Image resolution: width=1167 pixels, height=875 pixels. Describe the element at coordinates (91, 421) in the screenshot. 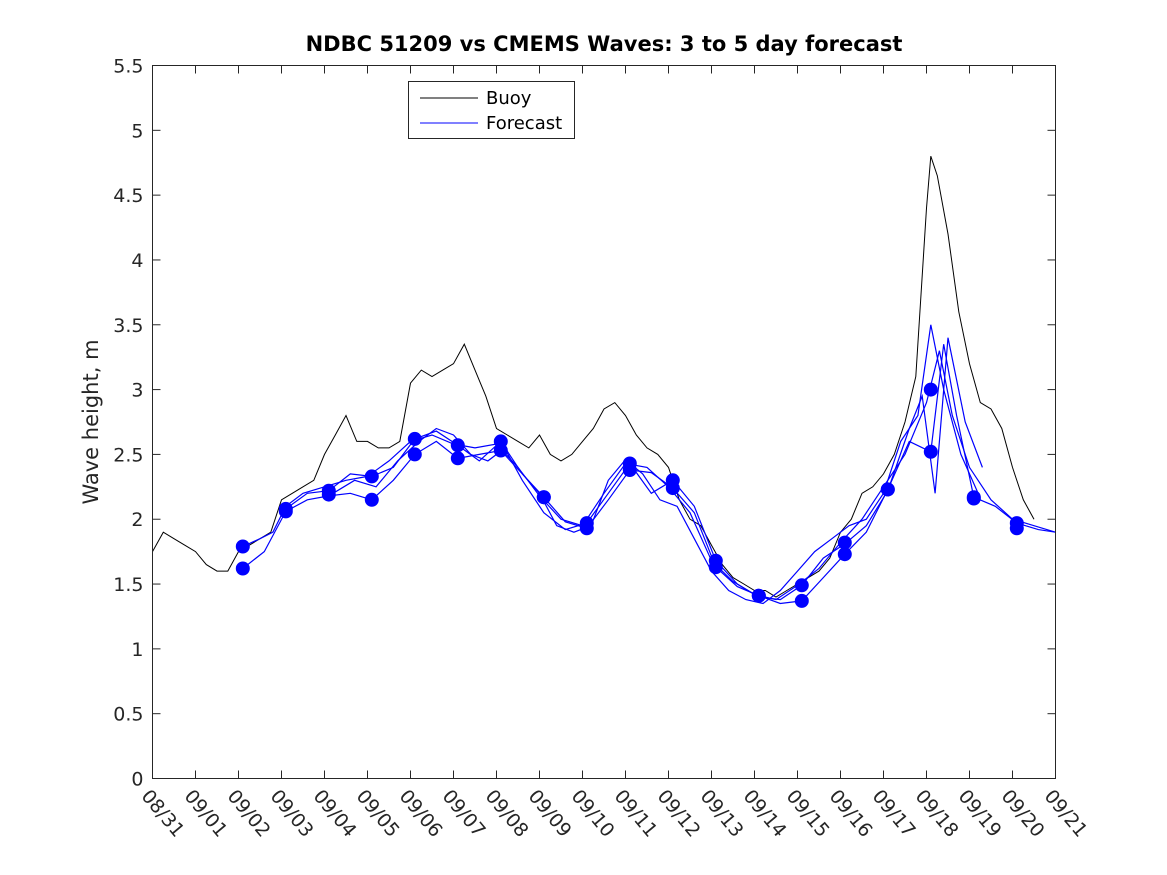

I see `y-axis-label: Wave height, m` at that location.